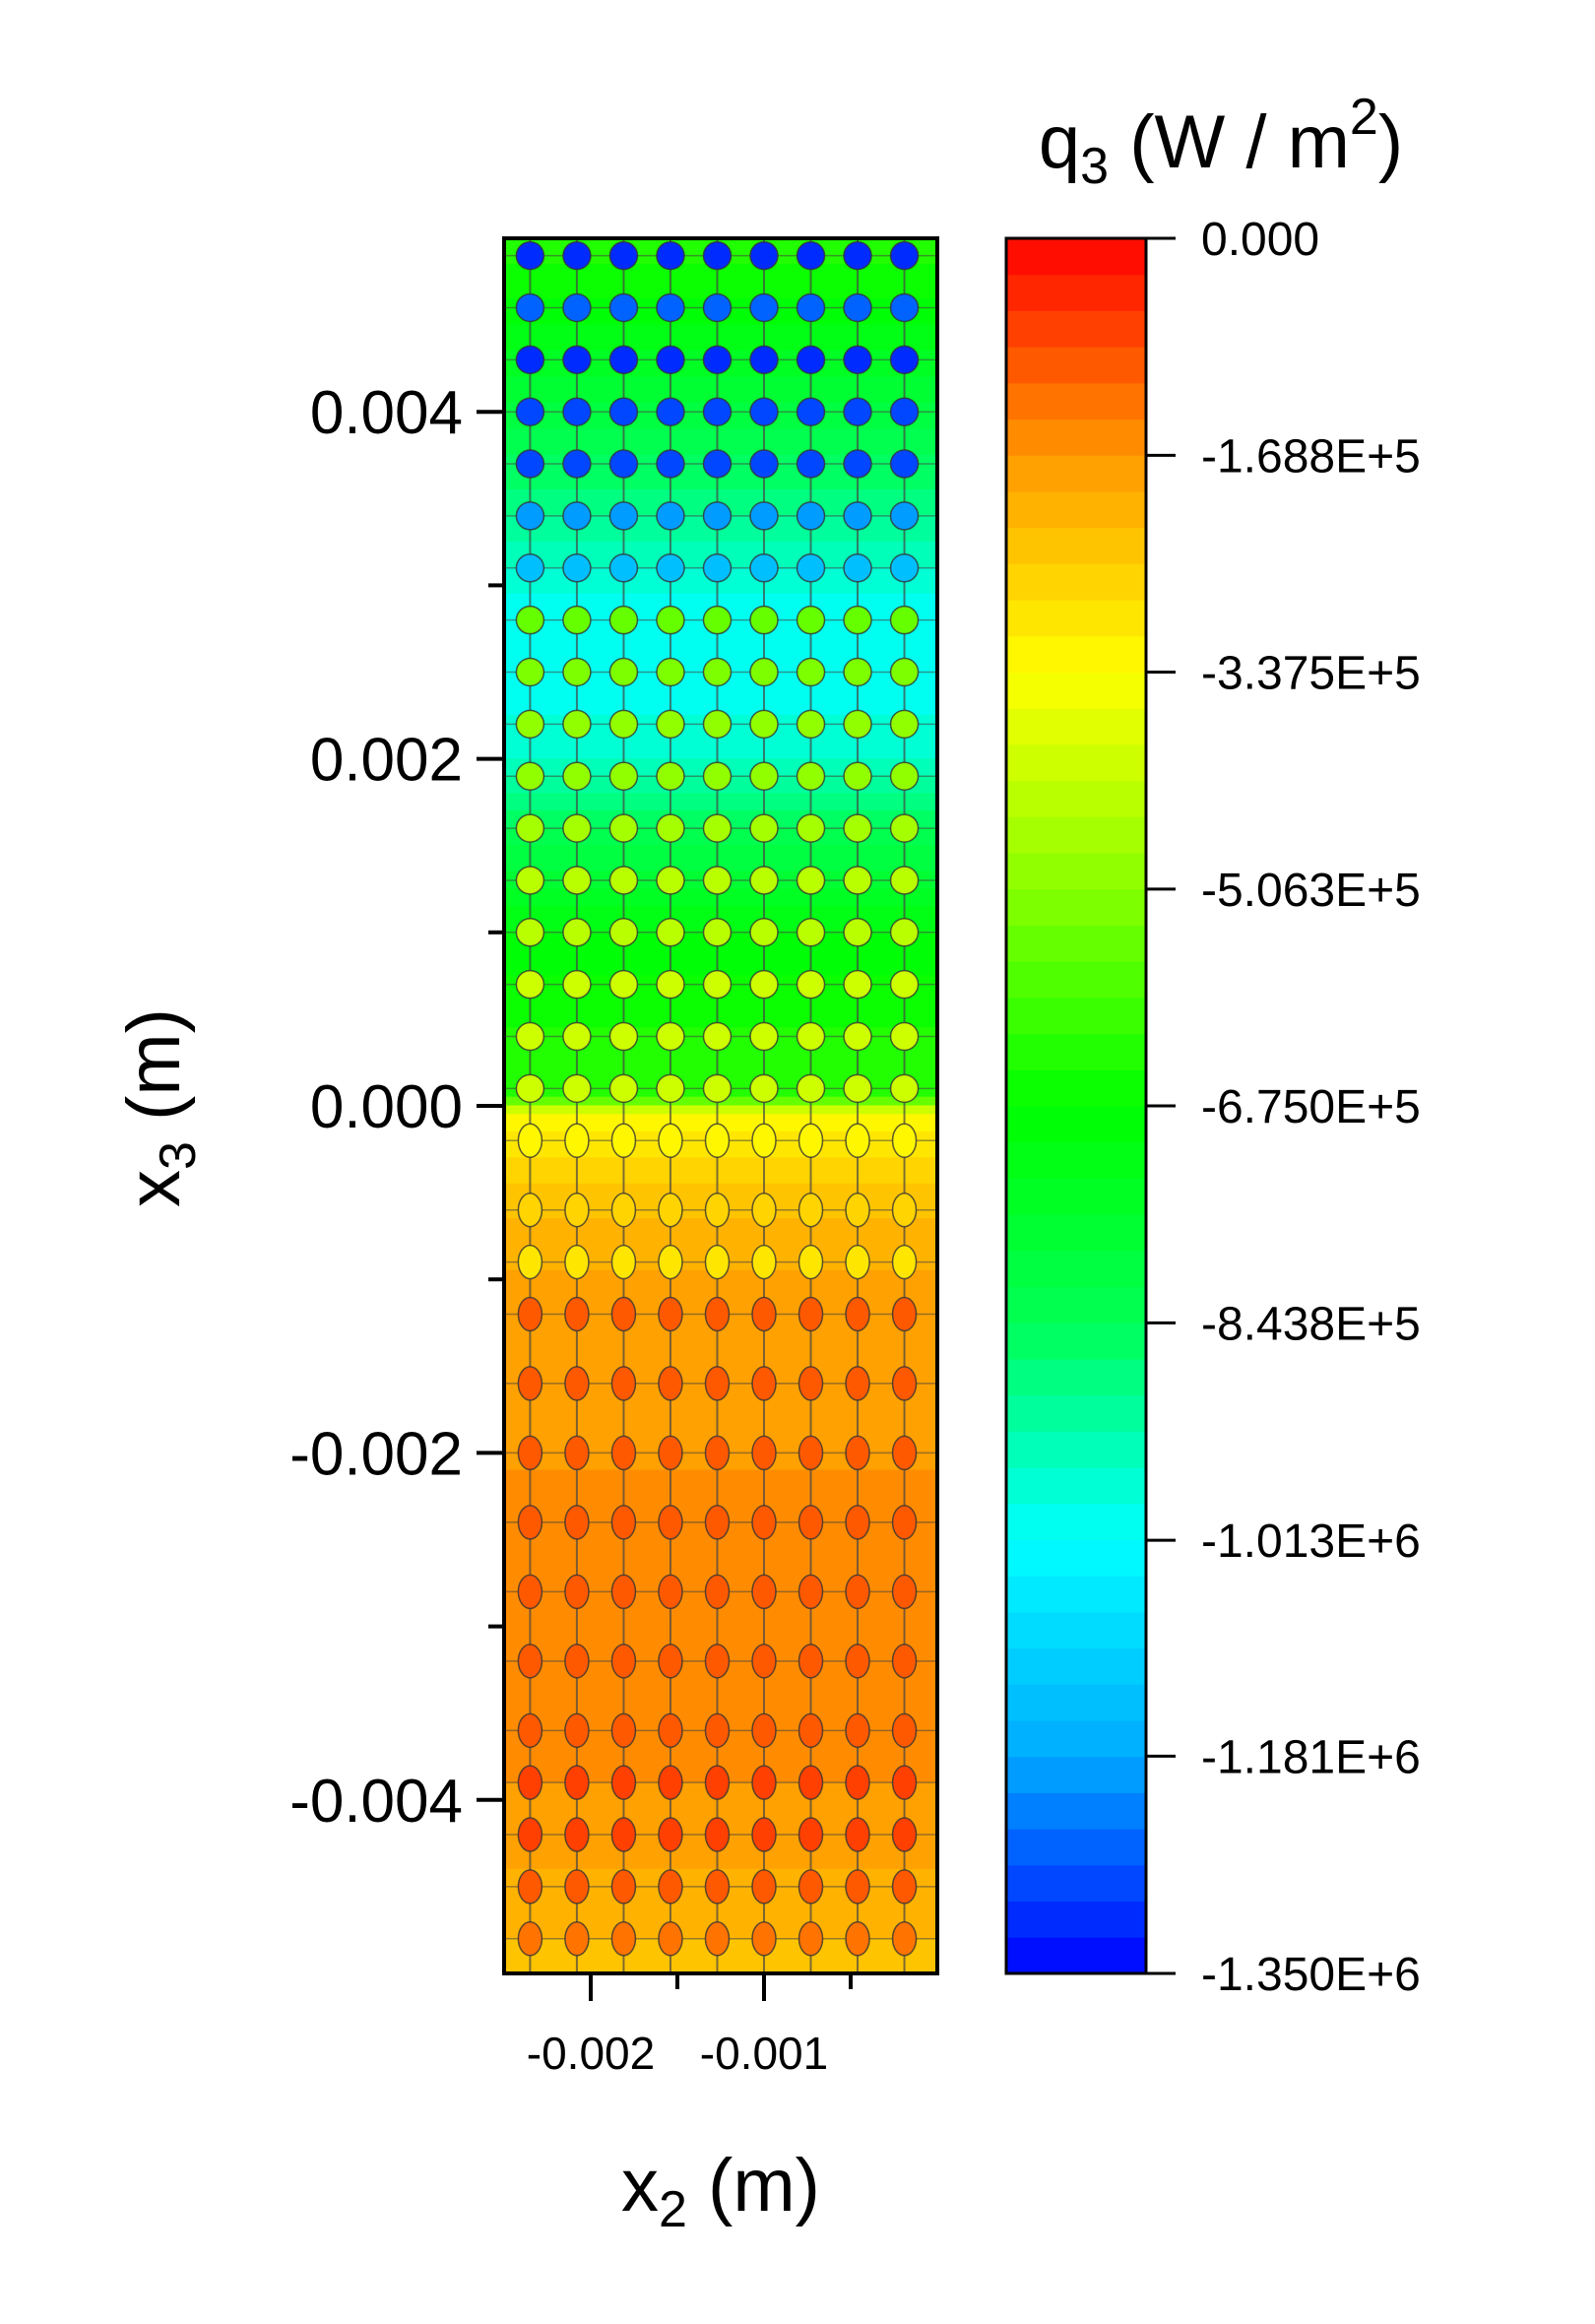  Describe the element at coordinates (1311, 1542) in the screenshot. I see `colorbar-tick-label: -1.013E+6` at that location.